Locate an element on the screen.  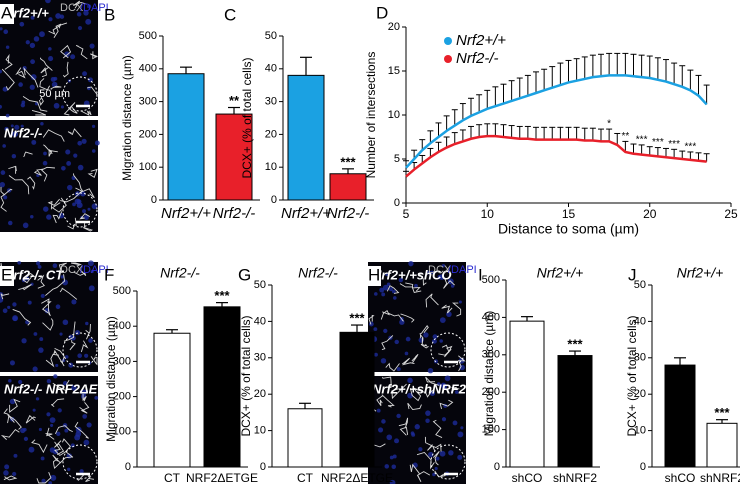
panel-label: H is located at coordinates (374, 274).